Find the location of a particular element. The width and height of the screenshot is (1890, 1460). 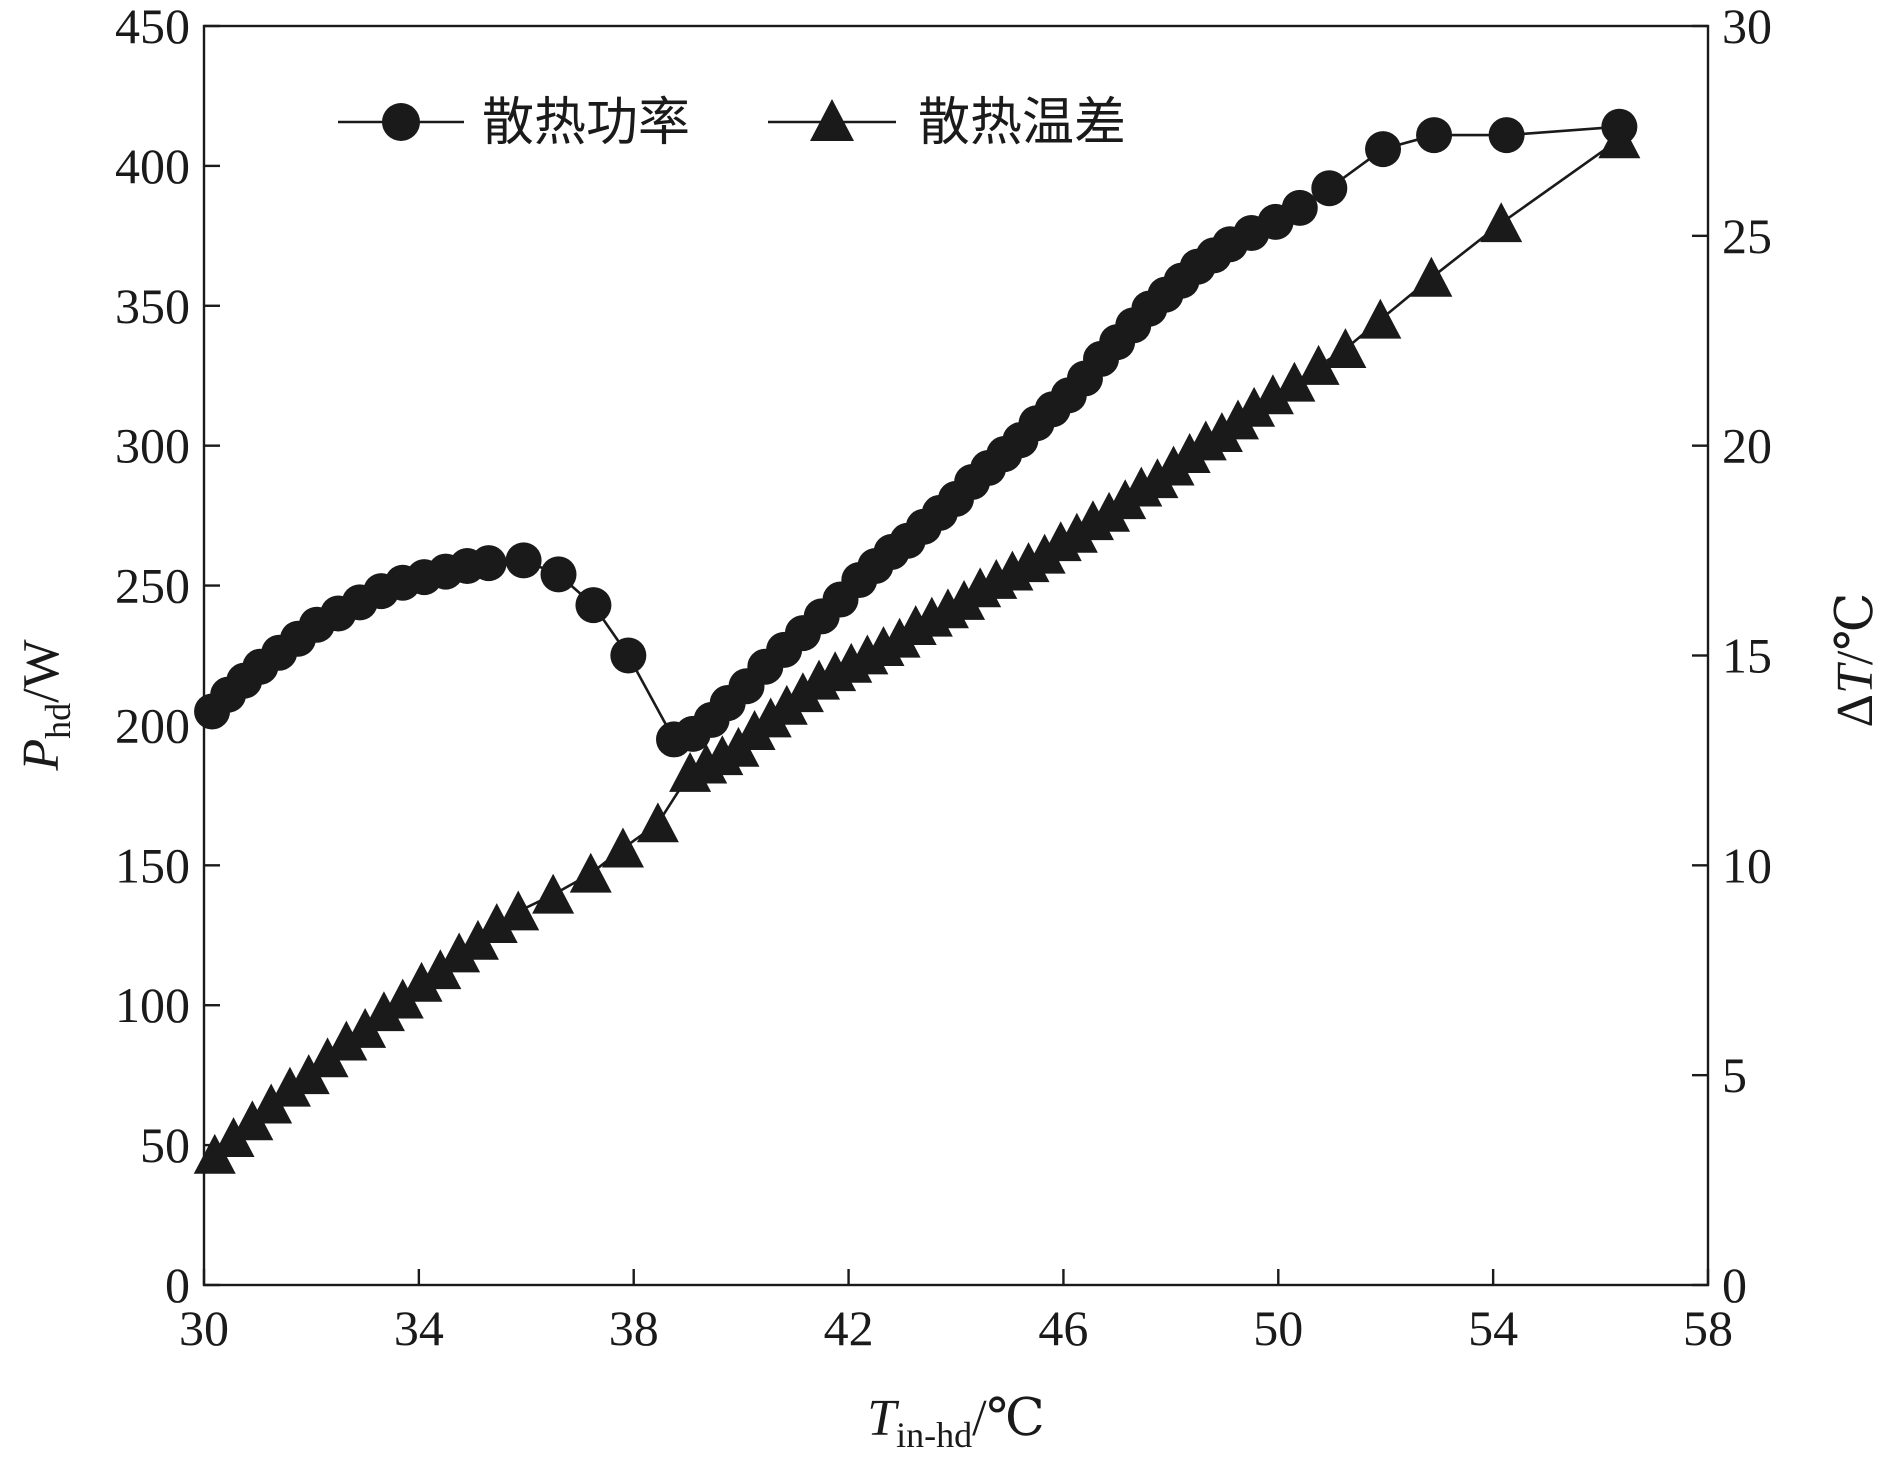

x-tick-label-7: 58 is located at coordinates (1708, 1328).